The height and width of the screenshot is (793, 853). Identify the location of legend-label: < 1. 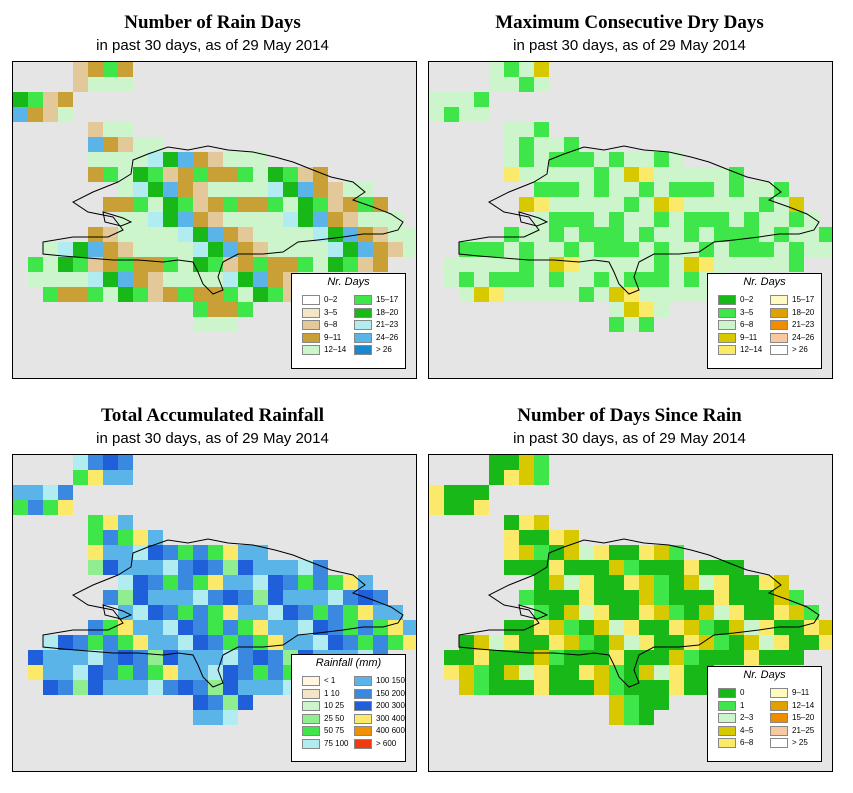
(330, 680).